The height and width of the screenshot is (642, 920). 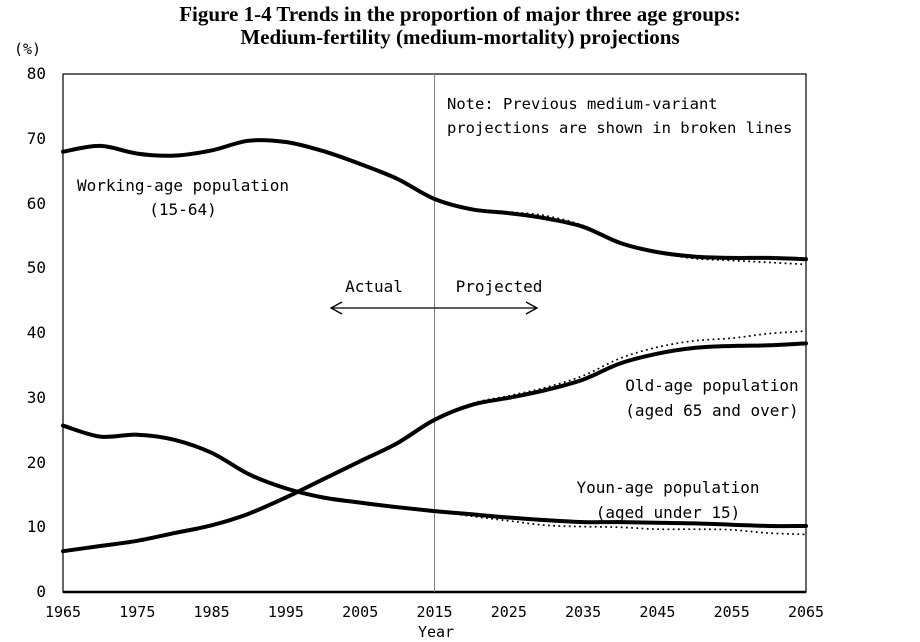 I want to click on x-tick-label-2015: 2015, so click(x=434, y=612).